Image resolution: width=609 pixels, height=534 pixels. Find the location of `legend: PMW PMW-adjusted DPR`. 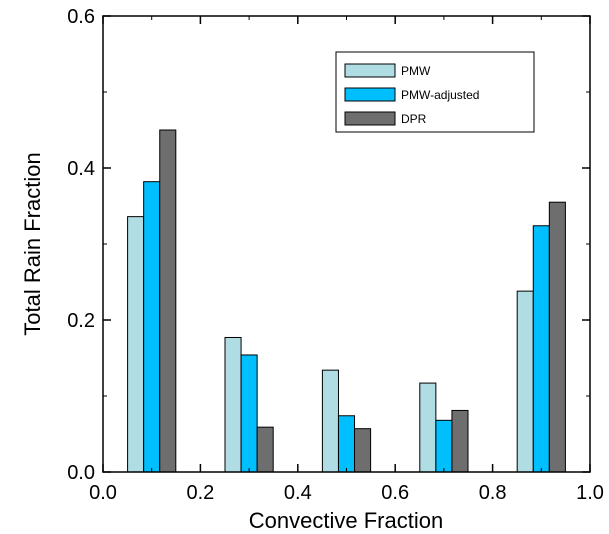

legend: PMW PMW-adjusted DPR is located at coordinates (435, 92).